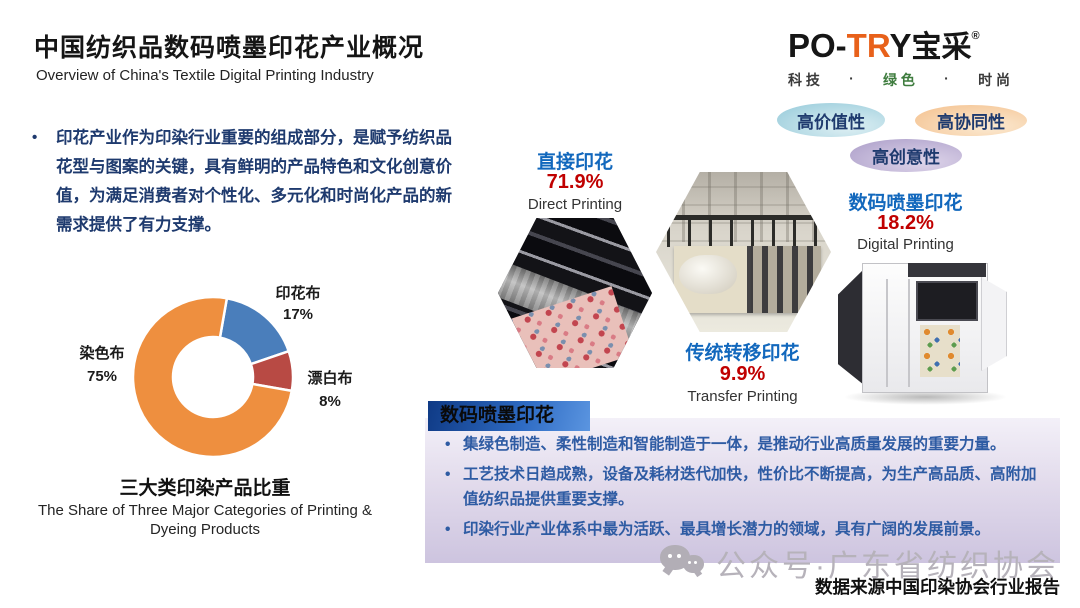  I want to click on digital-printer-photo, so click(925, 330).